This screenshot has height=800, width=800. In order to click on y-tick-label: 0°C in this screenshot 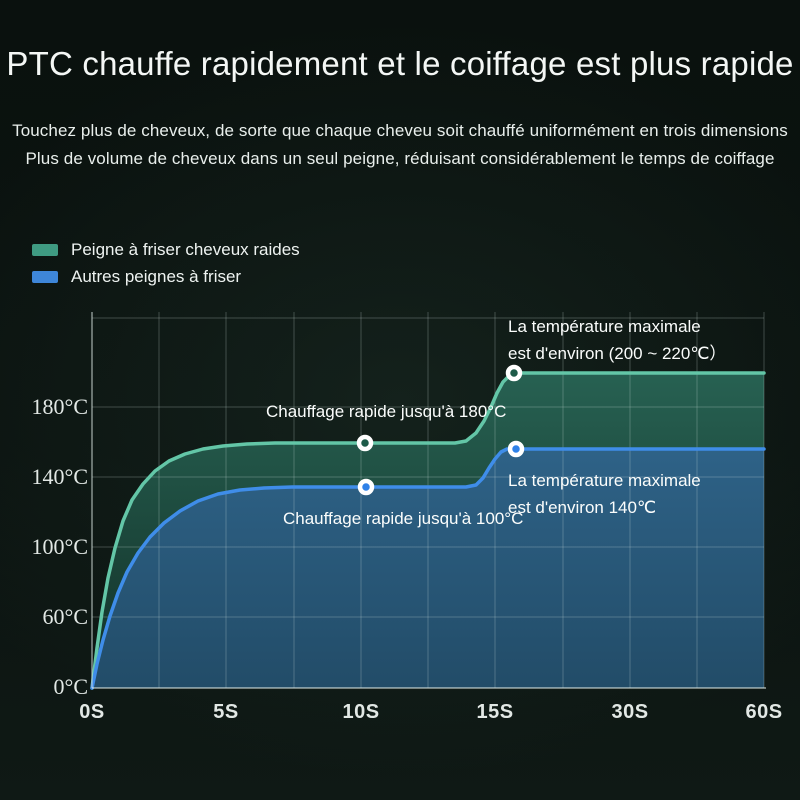, I will do `click(70, 686)`.